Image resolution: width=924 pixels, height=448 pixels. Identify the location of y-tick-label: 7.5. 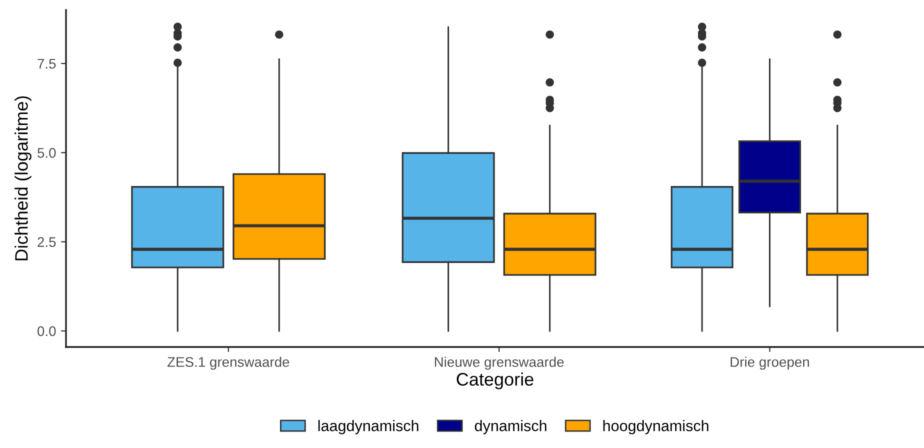
(47, 63).